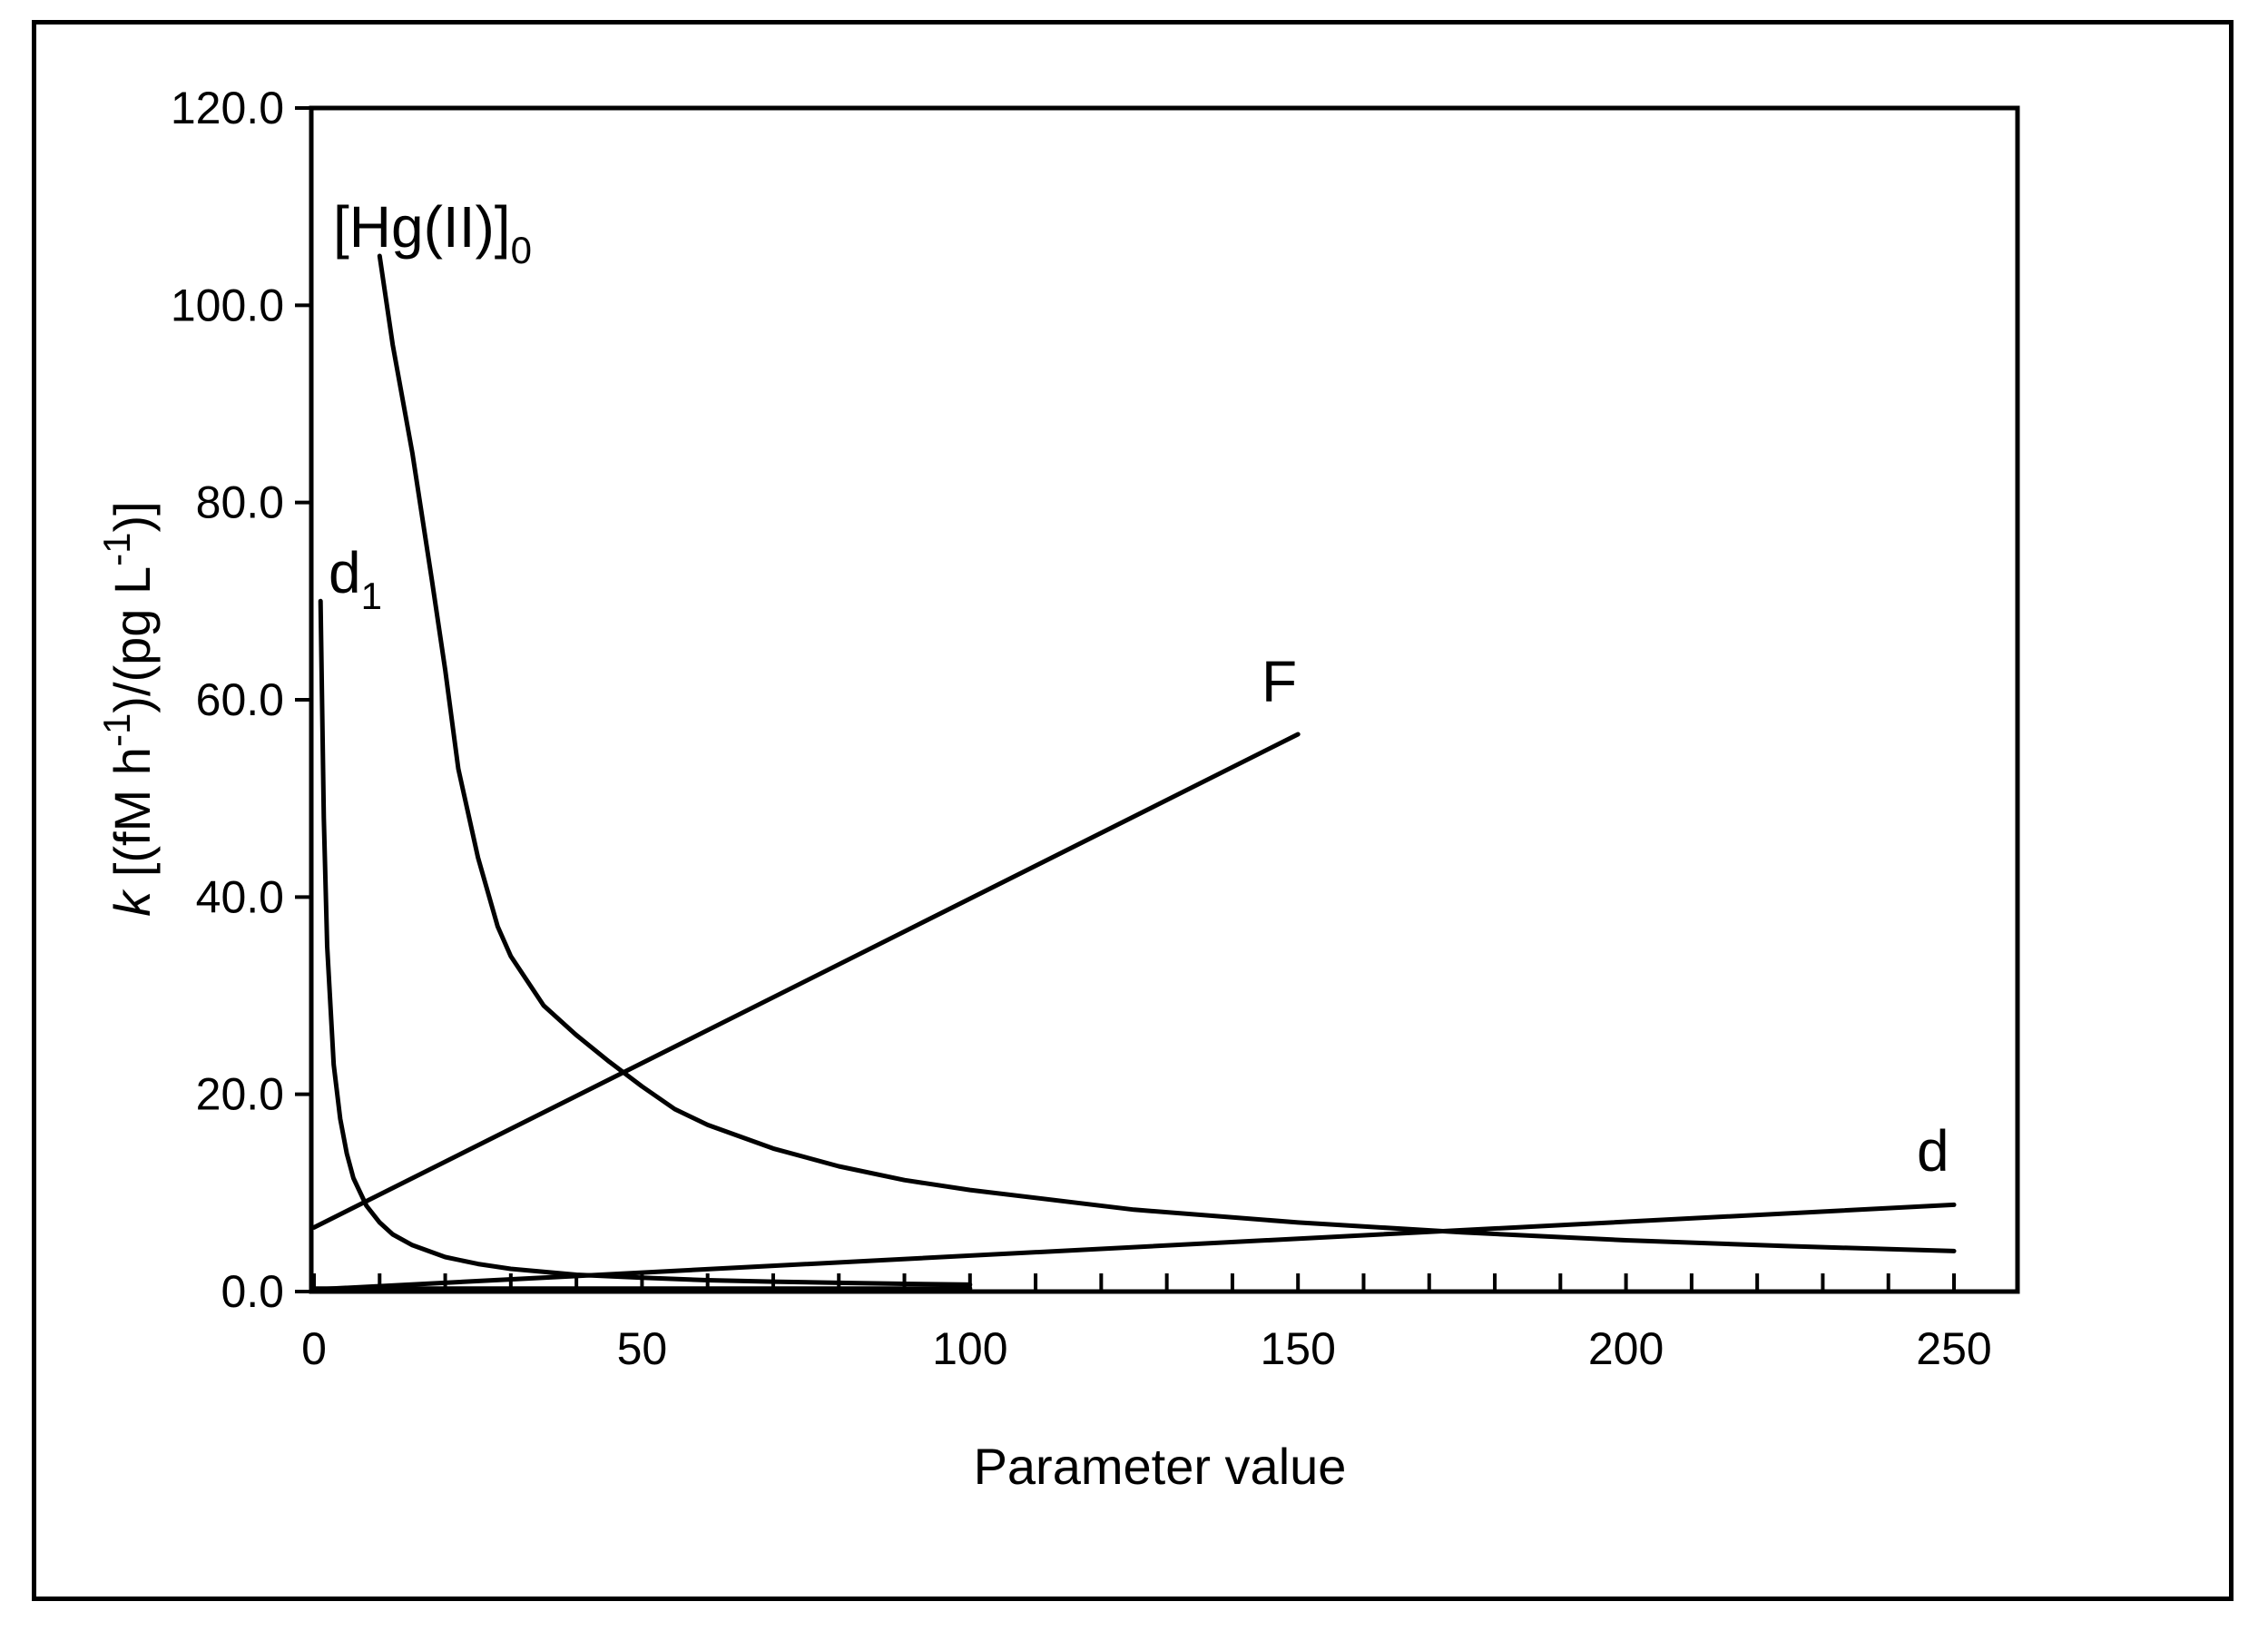  Describe the element at coordinates (227, 108) in the screenshot. I see `y-tick-label: 120.0` at that location.